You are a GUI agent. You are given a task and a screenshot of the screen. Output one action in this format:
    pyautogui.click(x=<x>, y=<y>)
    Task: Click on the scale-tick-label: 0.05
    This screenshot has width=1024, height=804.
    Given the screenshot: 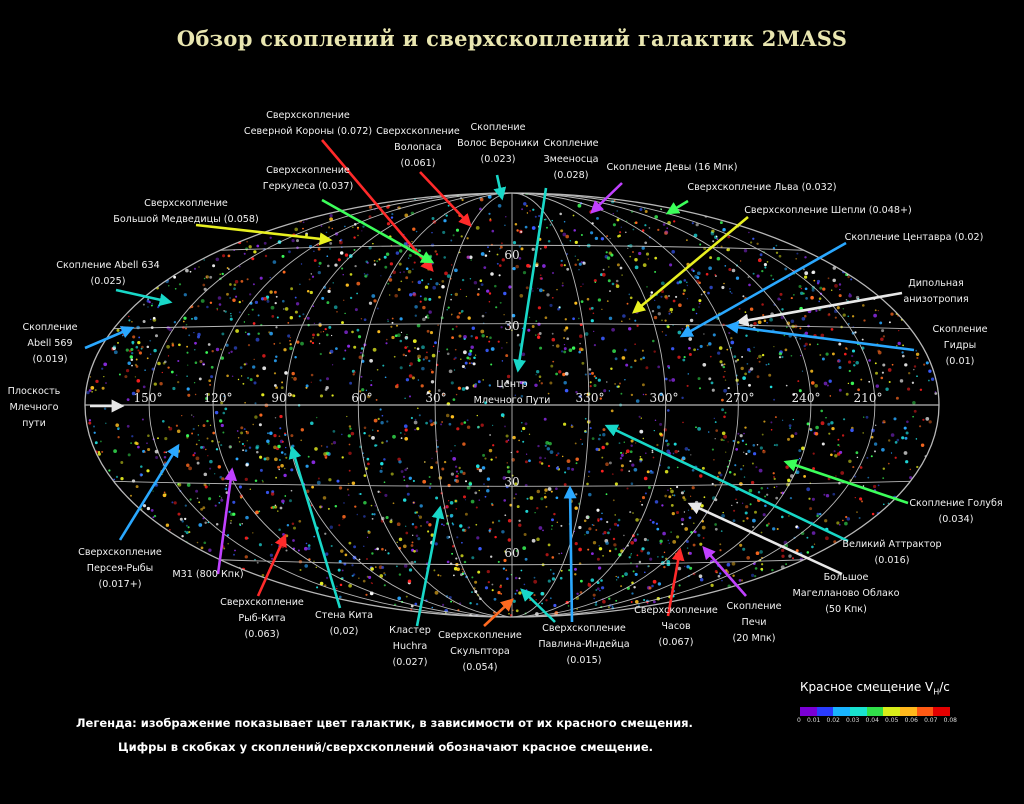 What is the action you would take?
    pyautogui.click(x=892, y=720)
    